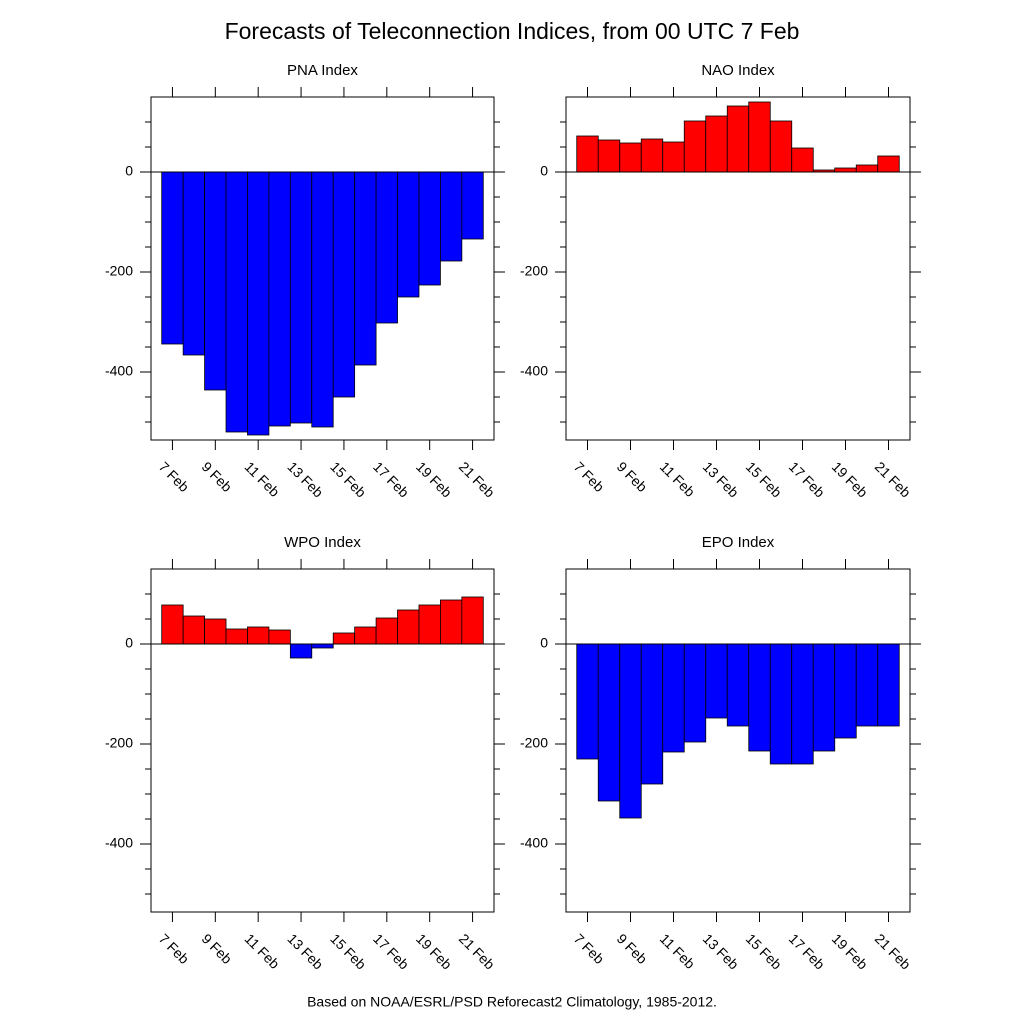 The image size is (1024, 1024). What do you see at coordinates (738, 70) in the screenshot?
I see `panel-title: NAO Index` at bounding box center [738, 70].